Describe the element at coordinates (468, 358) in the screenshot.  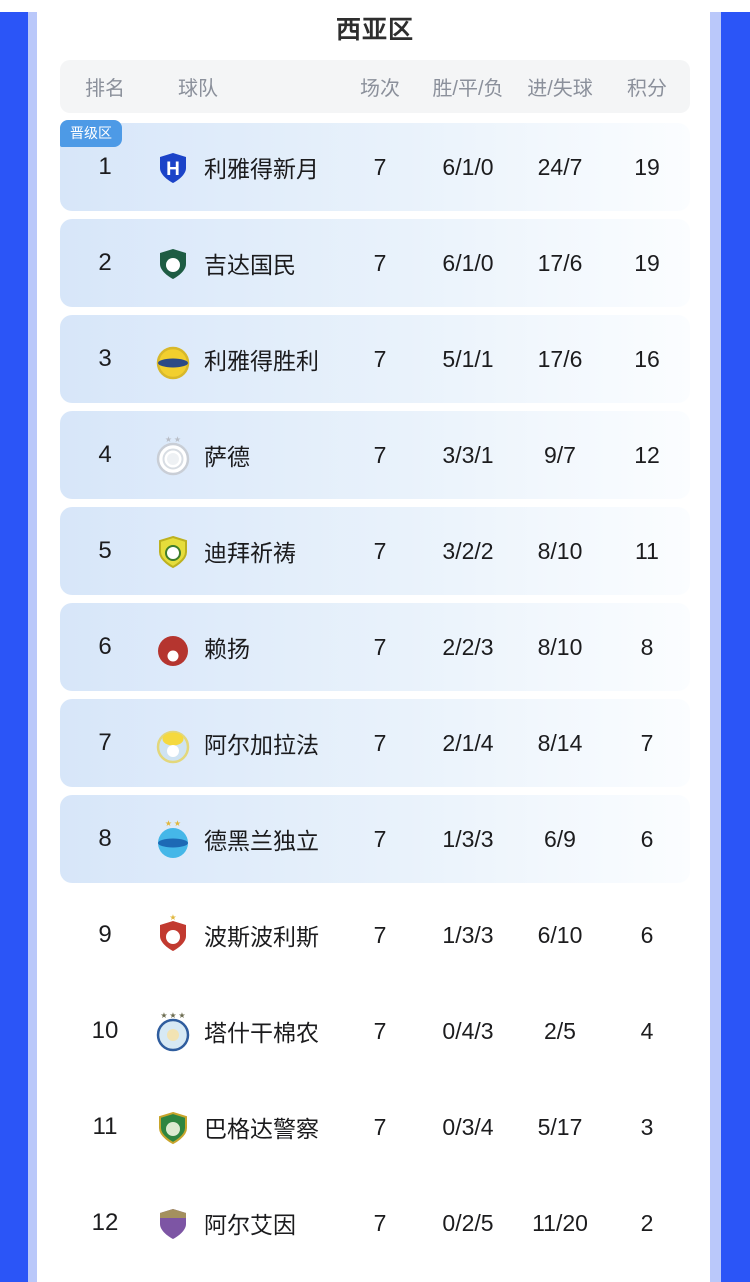
I see `wdl-value: 5/1/1` at that location.